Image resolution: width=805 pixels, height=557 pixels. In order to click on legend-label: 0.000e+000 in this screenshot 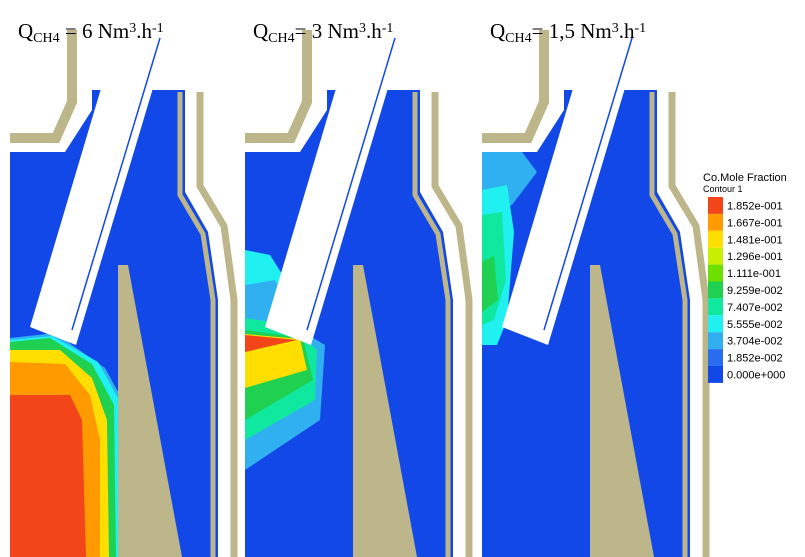, I will do `click(756, 375)`.